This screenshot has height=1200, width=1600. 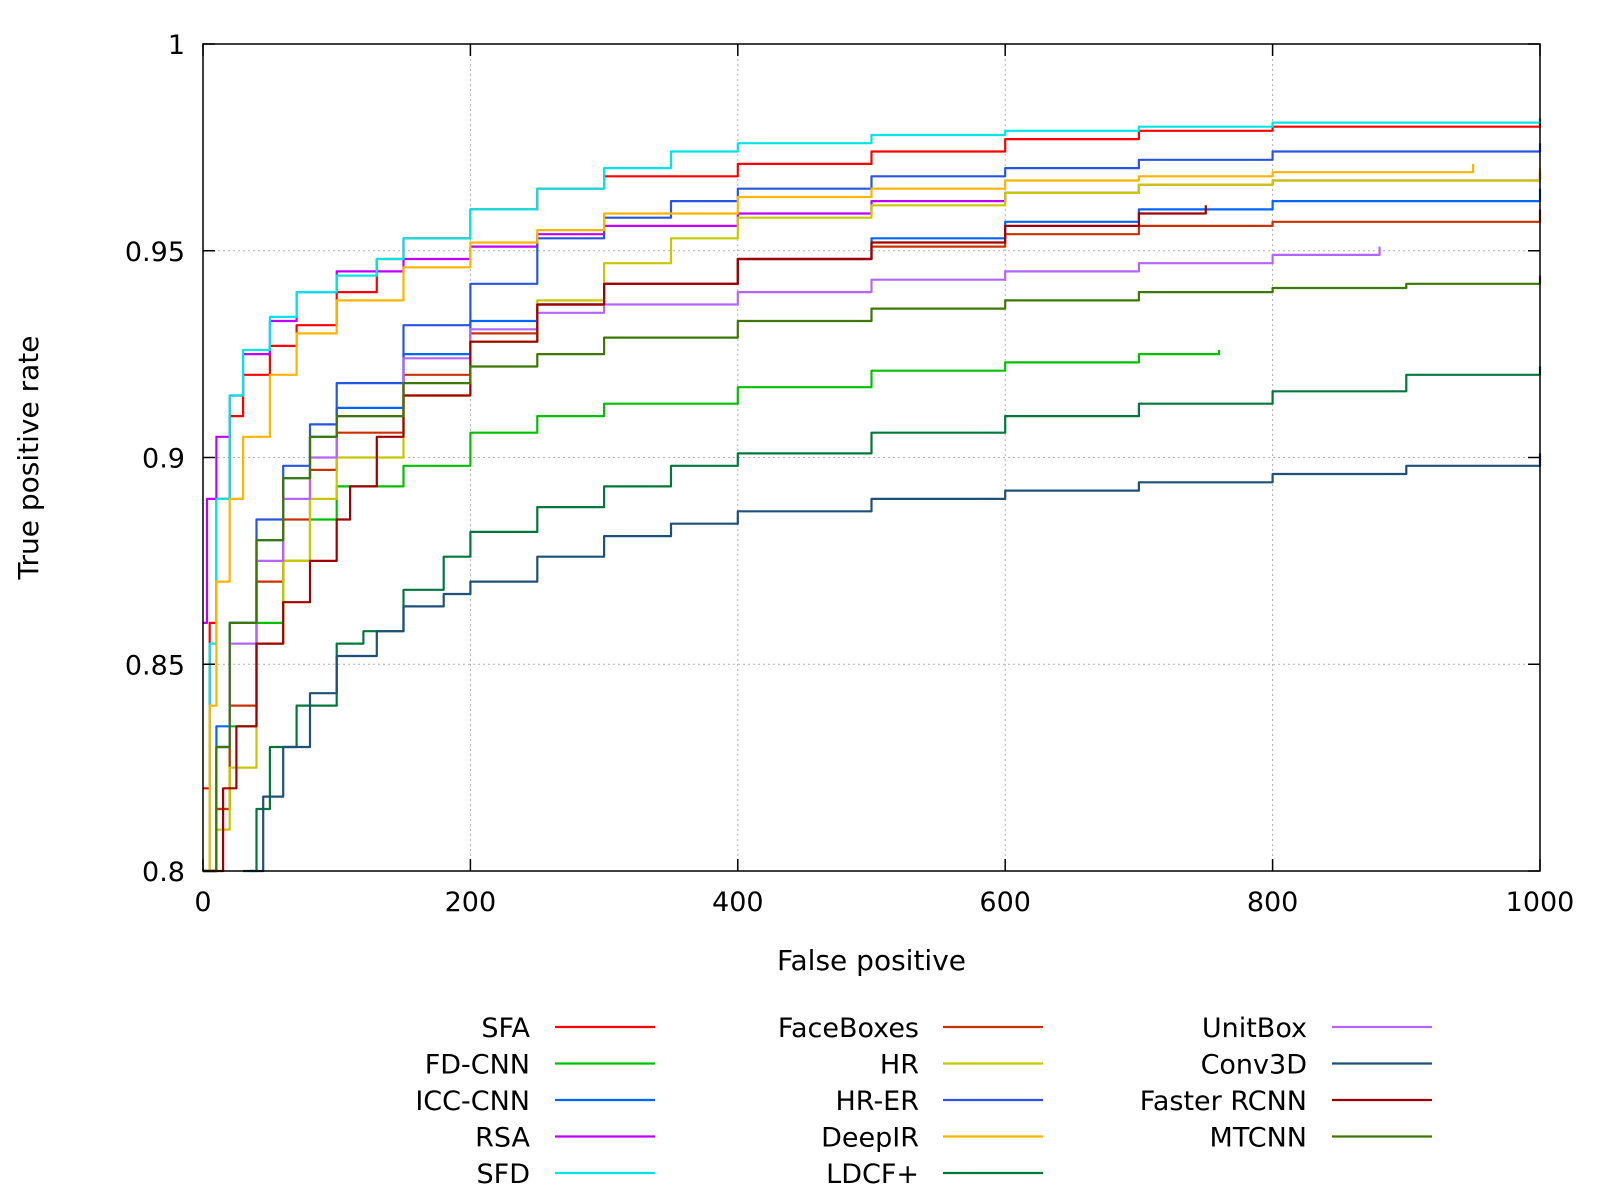 I want to click on legend-label-rsa: RSA, so click(x=502, y=1138).